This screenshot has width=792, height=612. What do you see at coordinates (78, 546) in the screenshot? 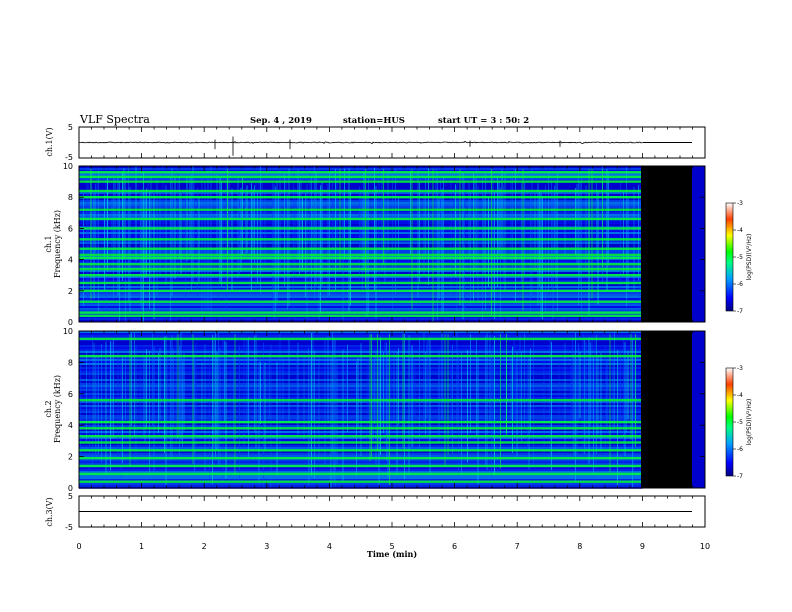
I see `x-ticklabel: 0` at bounding box center [78, 546].